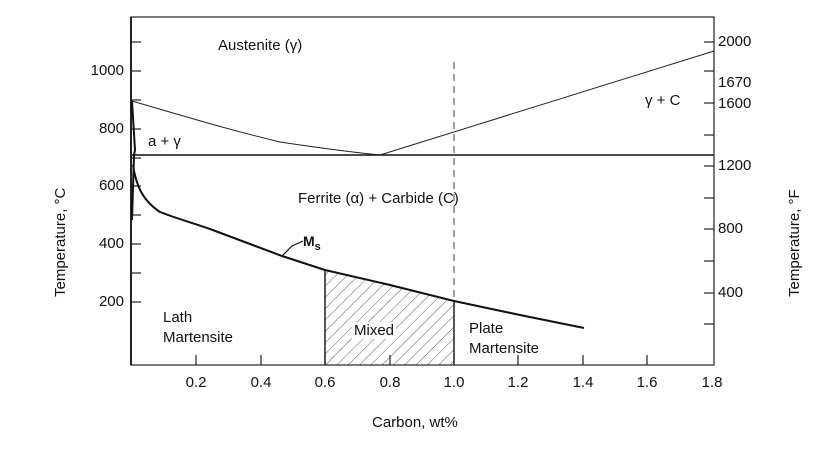  Describe the element at coordinates (111, 301) in the screenshot. I see `y-tick-200: 200` at that location.